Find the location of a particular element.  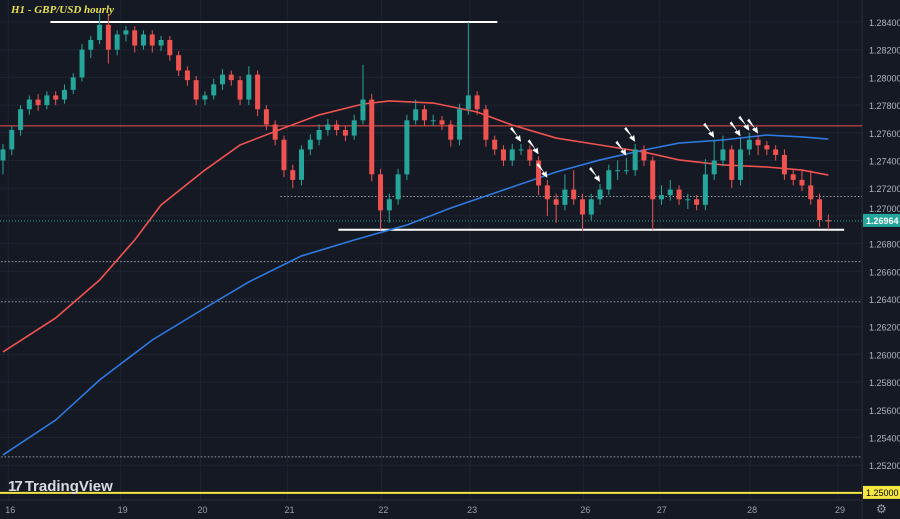

y-tick-label: 1.25400 is located at coordinates (884, 439).